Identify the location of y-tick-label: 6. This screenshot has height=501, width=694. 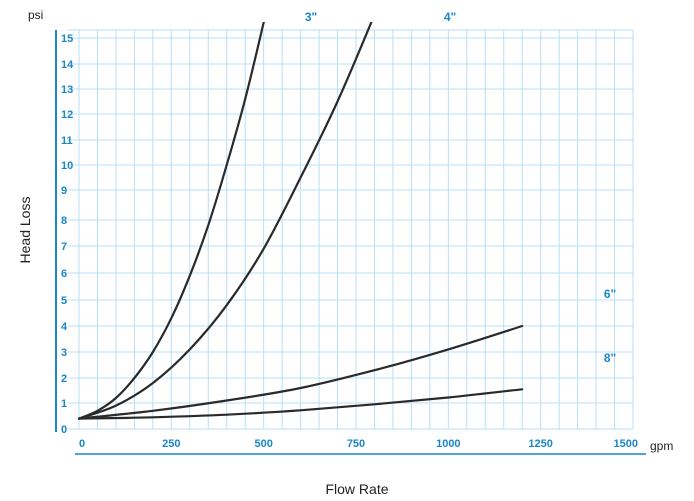
(64, 274).